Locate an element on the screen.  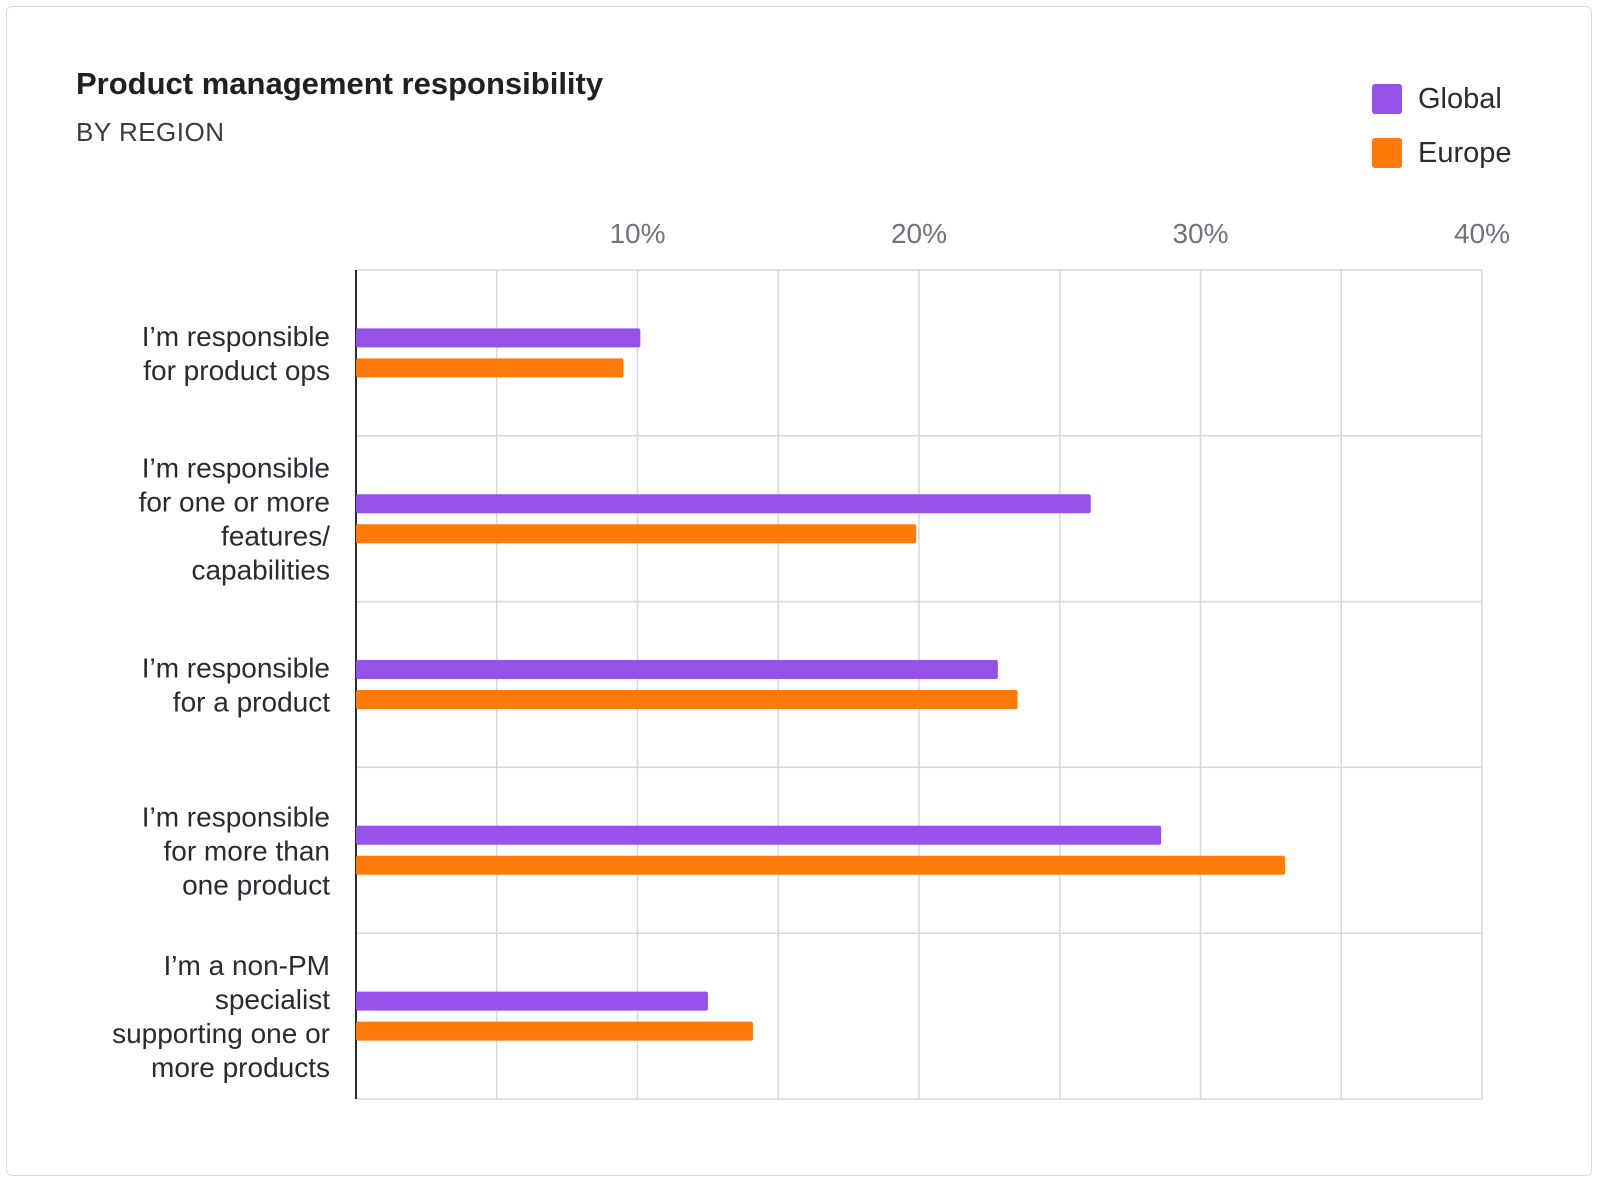
category-label: for more than is located at coordinates (246, 850).